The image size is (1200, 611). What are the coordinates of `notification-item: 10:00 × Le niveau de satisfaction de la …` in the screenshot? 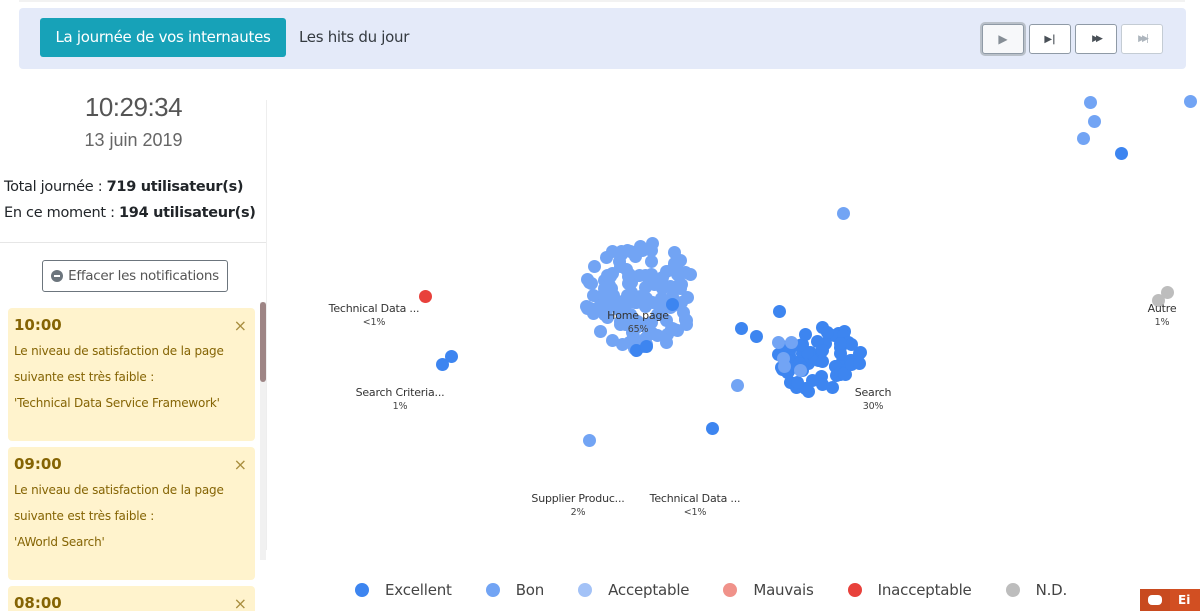 It's located at (131, 374).